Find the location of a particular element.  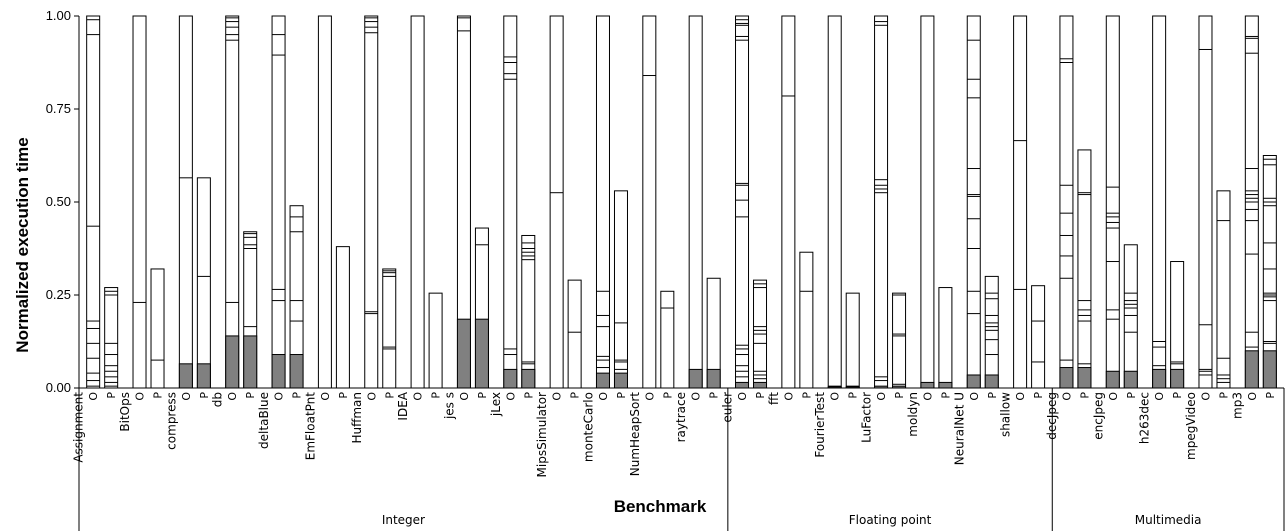

benchmark-label: jes s is located at coordinates (449, 406).